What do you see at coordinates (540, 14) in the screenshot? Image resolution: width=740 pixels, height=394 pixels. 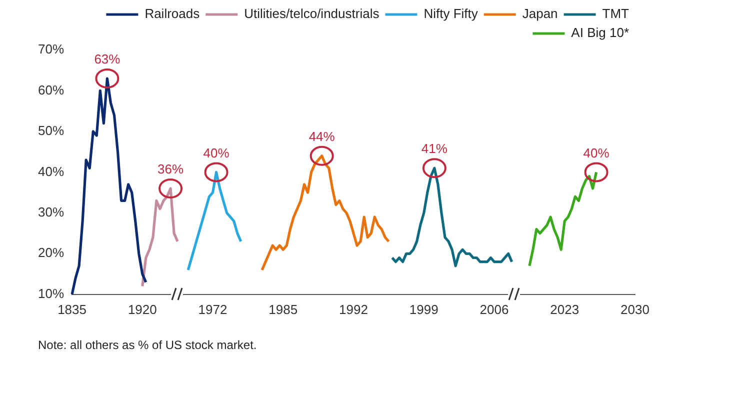 I see `legend-label: Japan` at bounding box center [540, 14].